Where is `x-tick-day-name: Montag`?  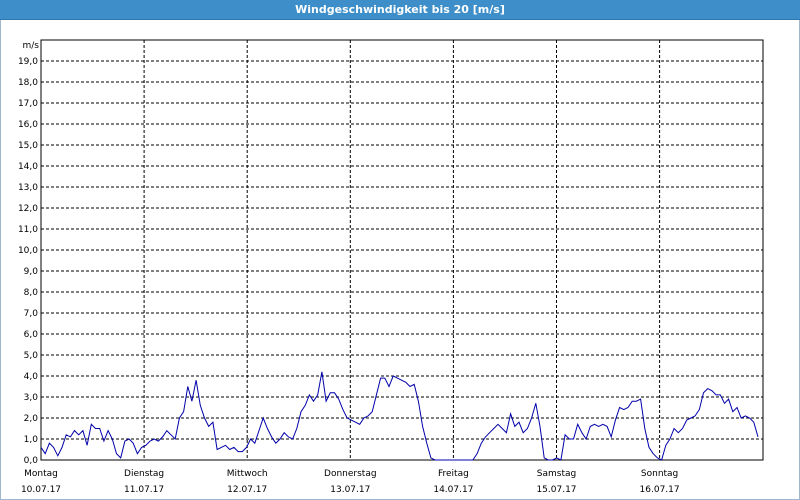
x-tick-day-name: Montag is located at coordinates (41, 474).